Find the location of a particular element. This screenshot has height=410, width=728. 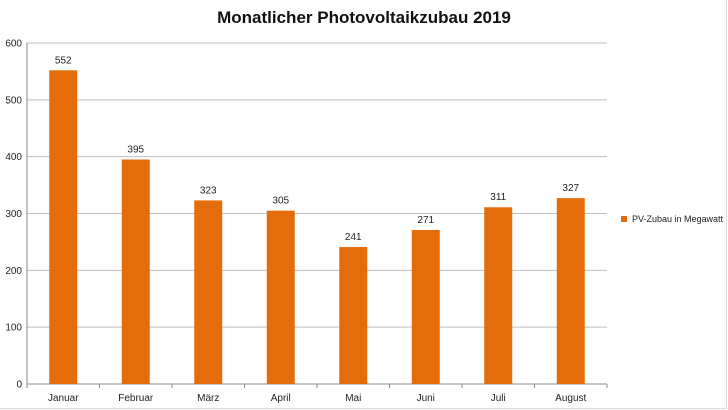

x-tick-label: Mai is located at coordinates (353, 398).